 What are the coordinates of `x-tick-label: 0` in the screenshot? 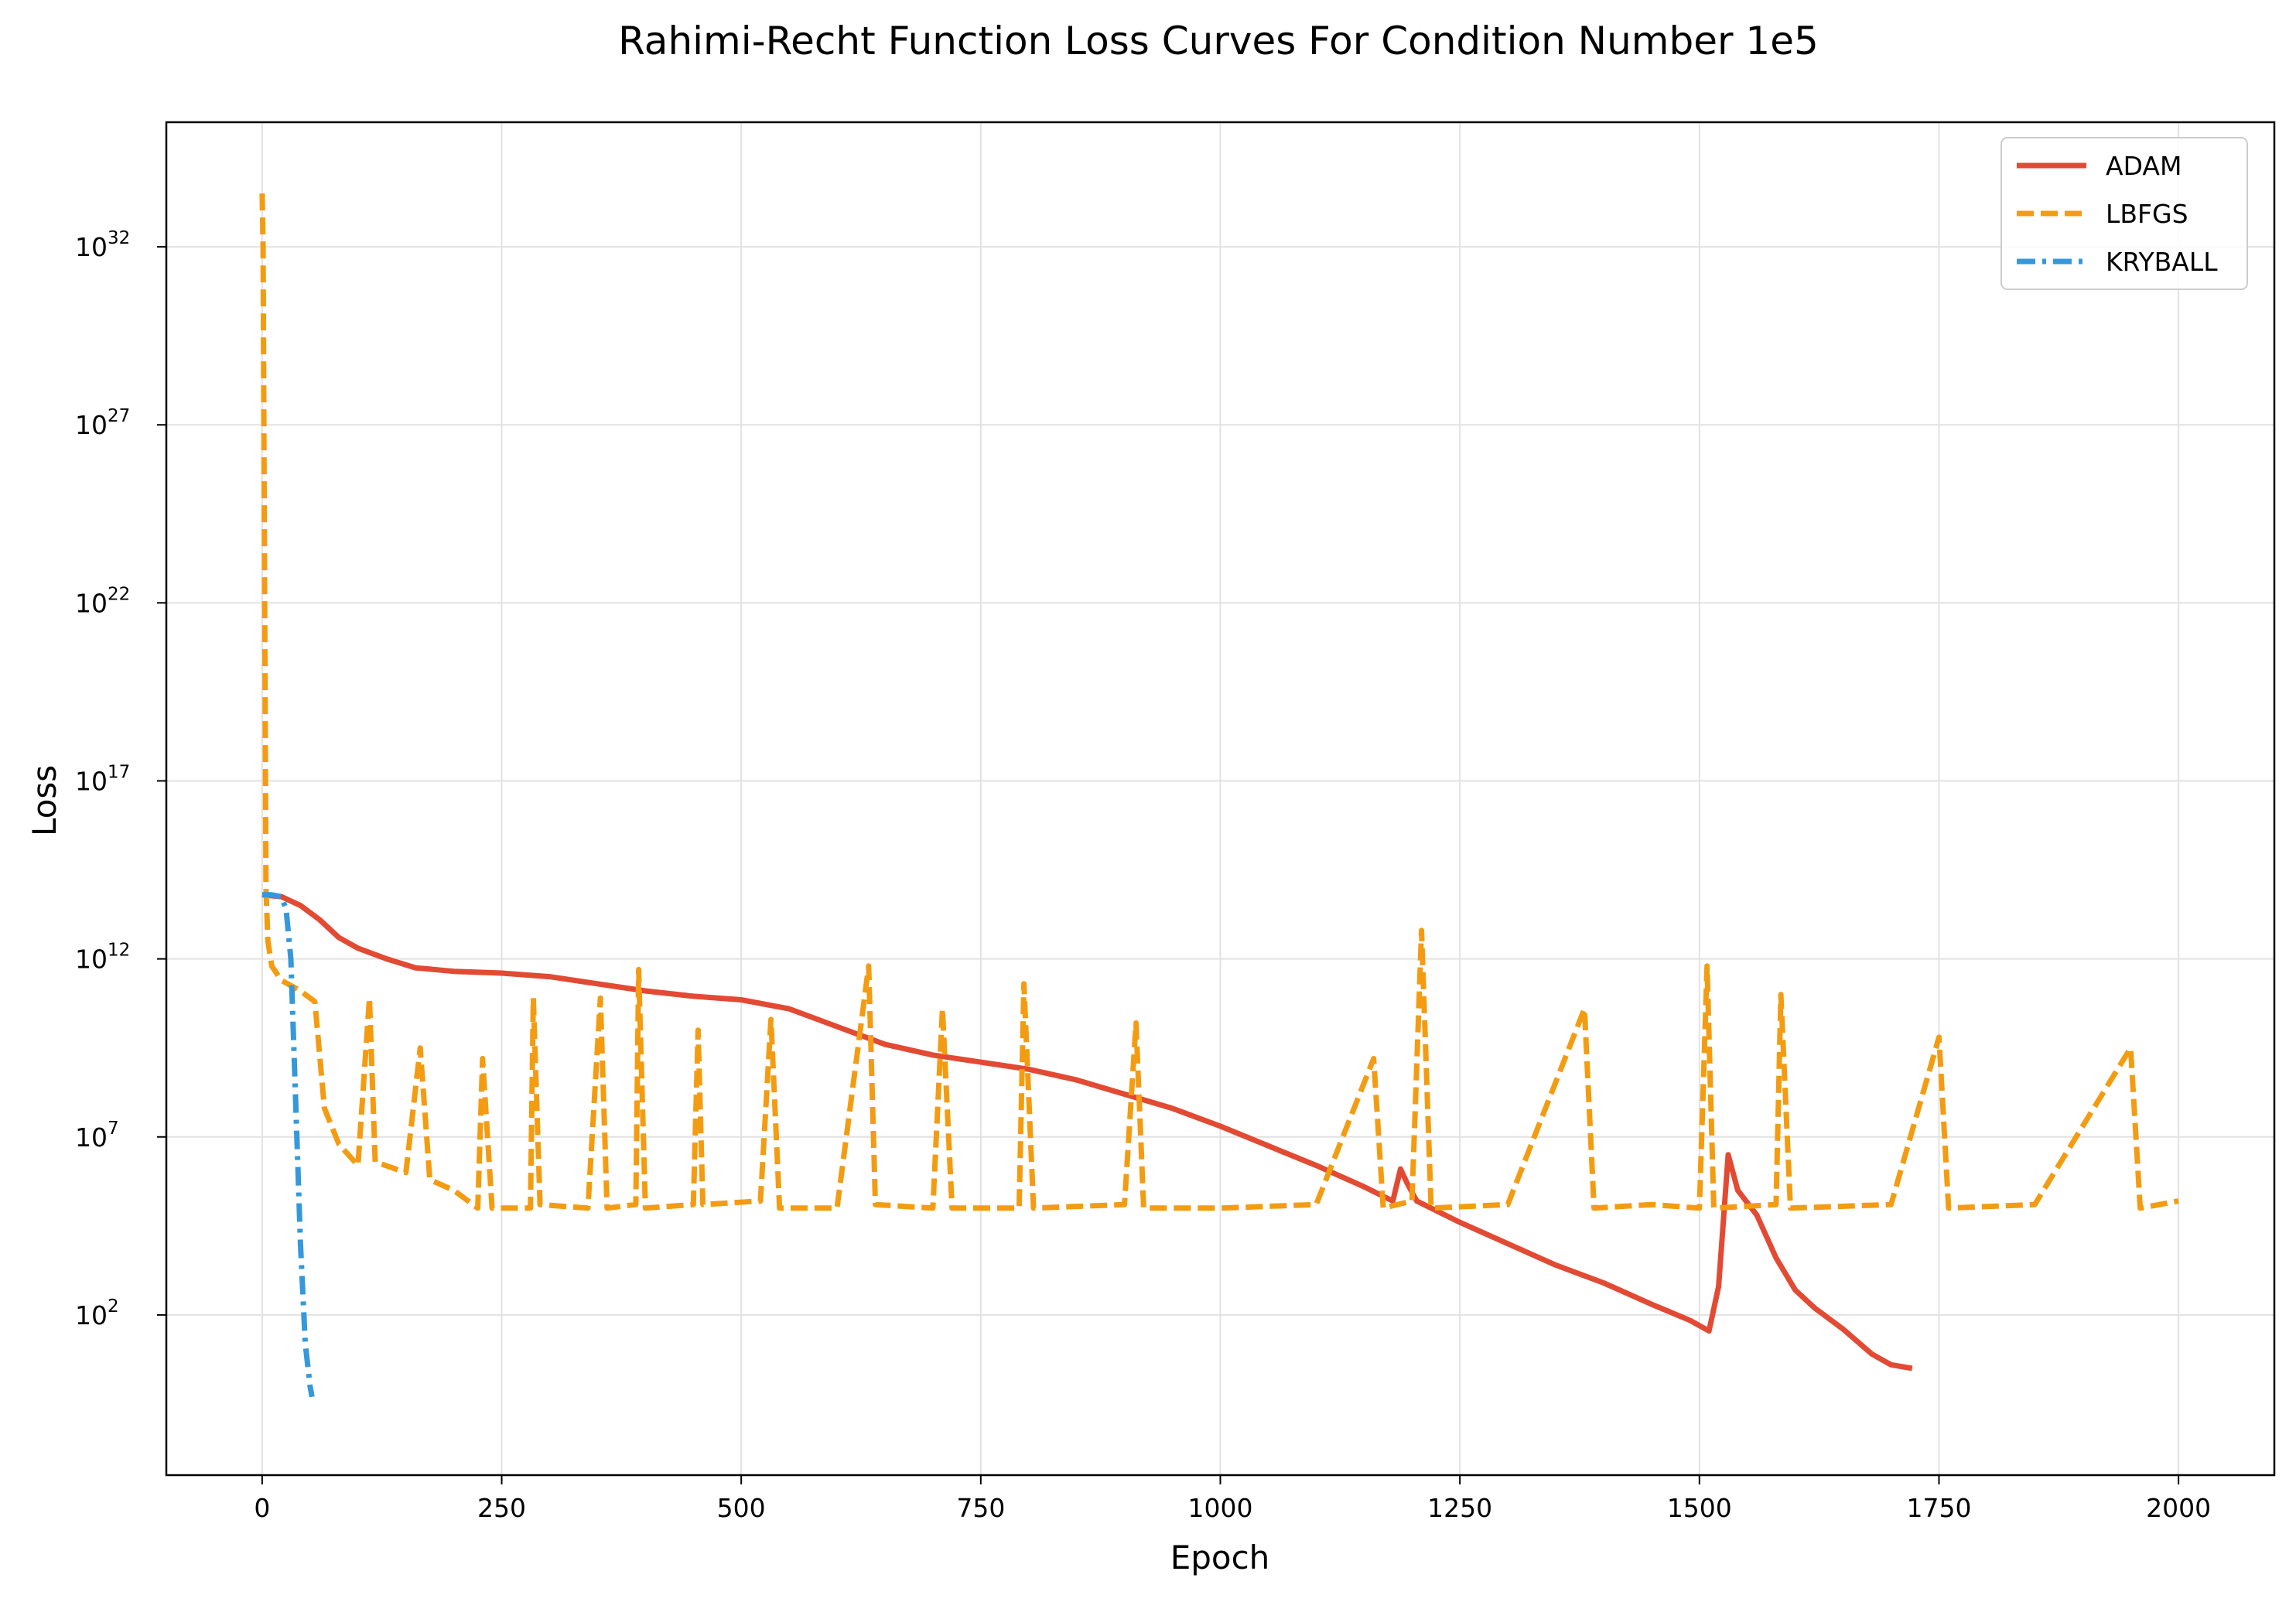 It's located at (262, 1508).